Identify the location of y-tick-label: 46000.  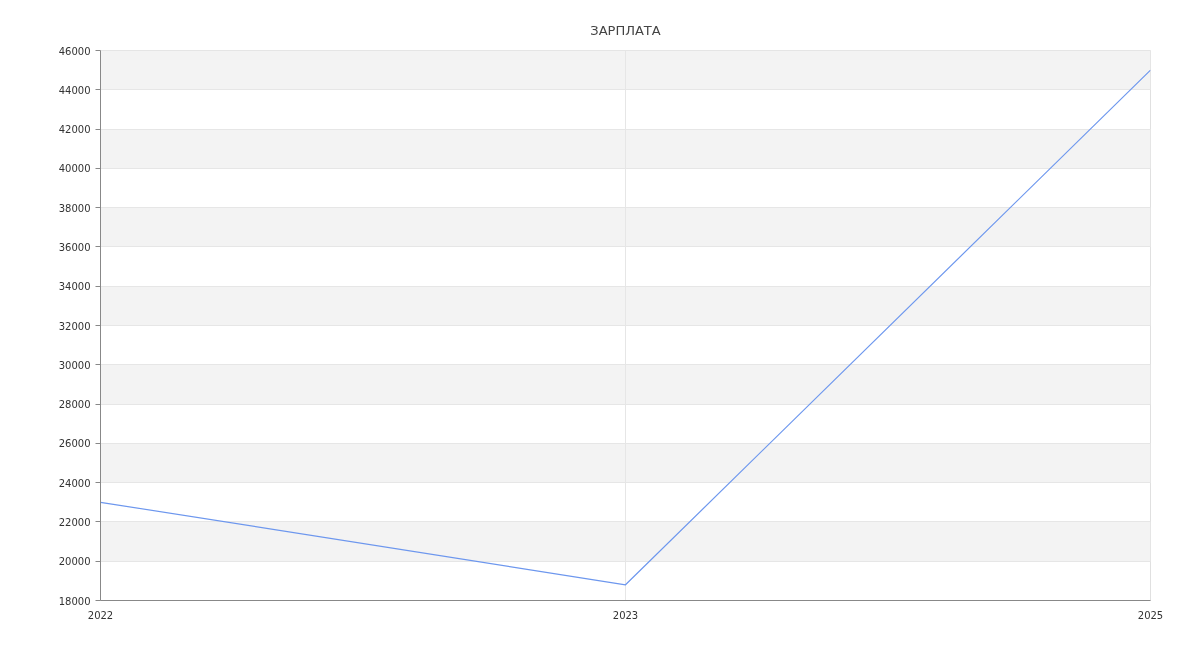
(74, 51).